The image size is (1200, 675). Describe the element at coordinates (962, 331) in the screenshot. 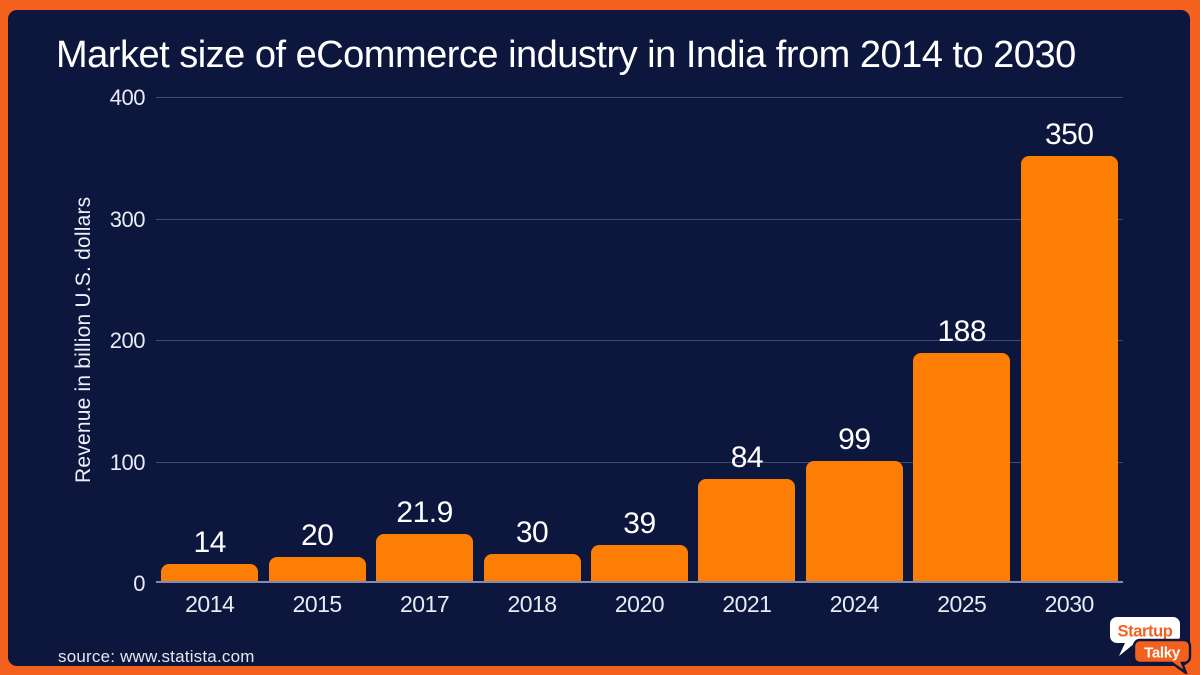

I see `bar-value-label: 188` at that location.